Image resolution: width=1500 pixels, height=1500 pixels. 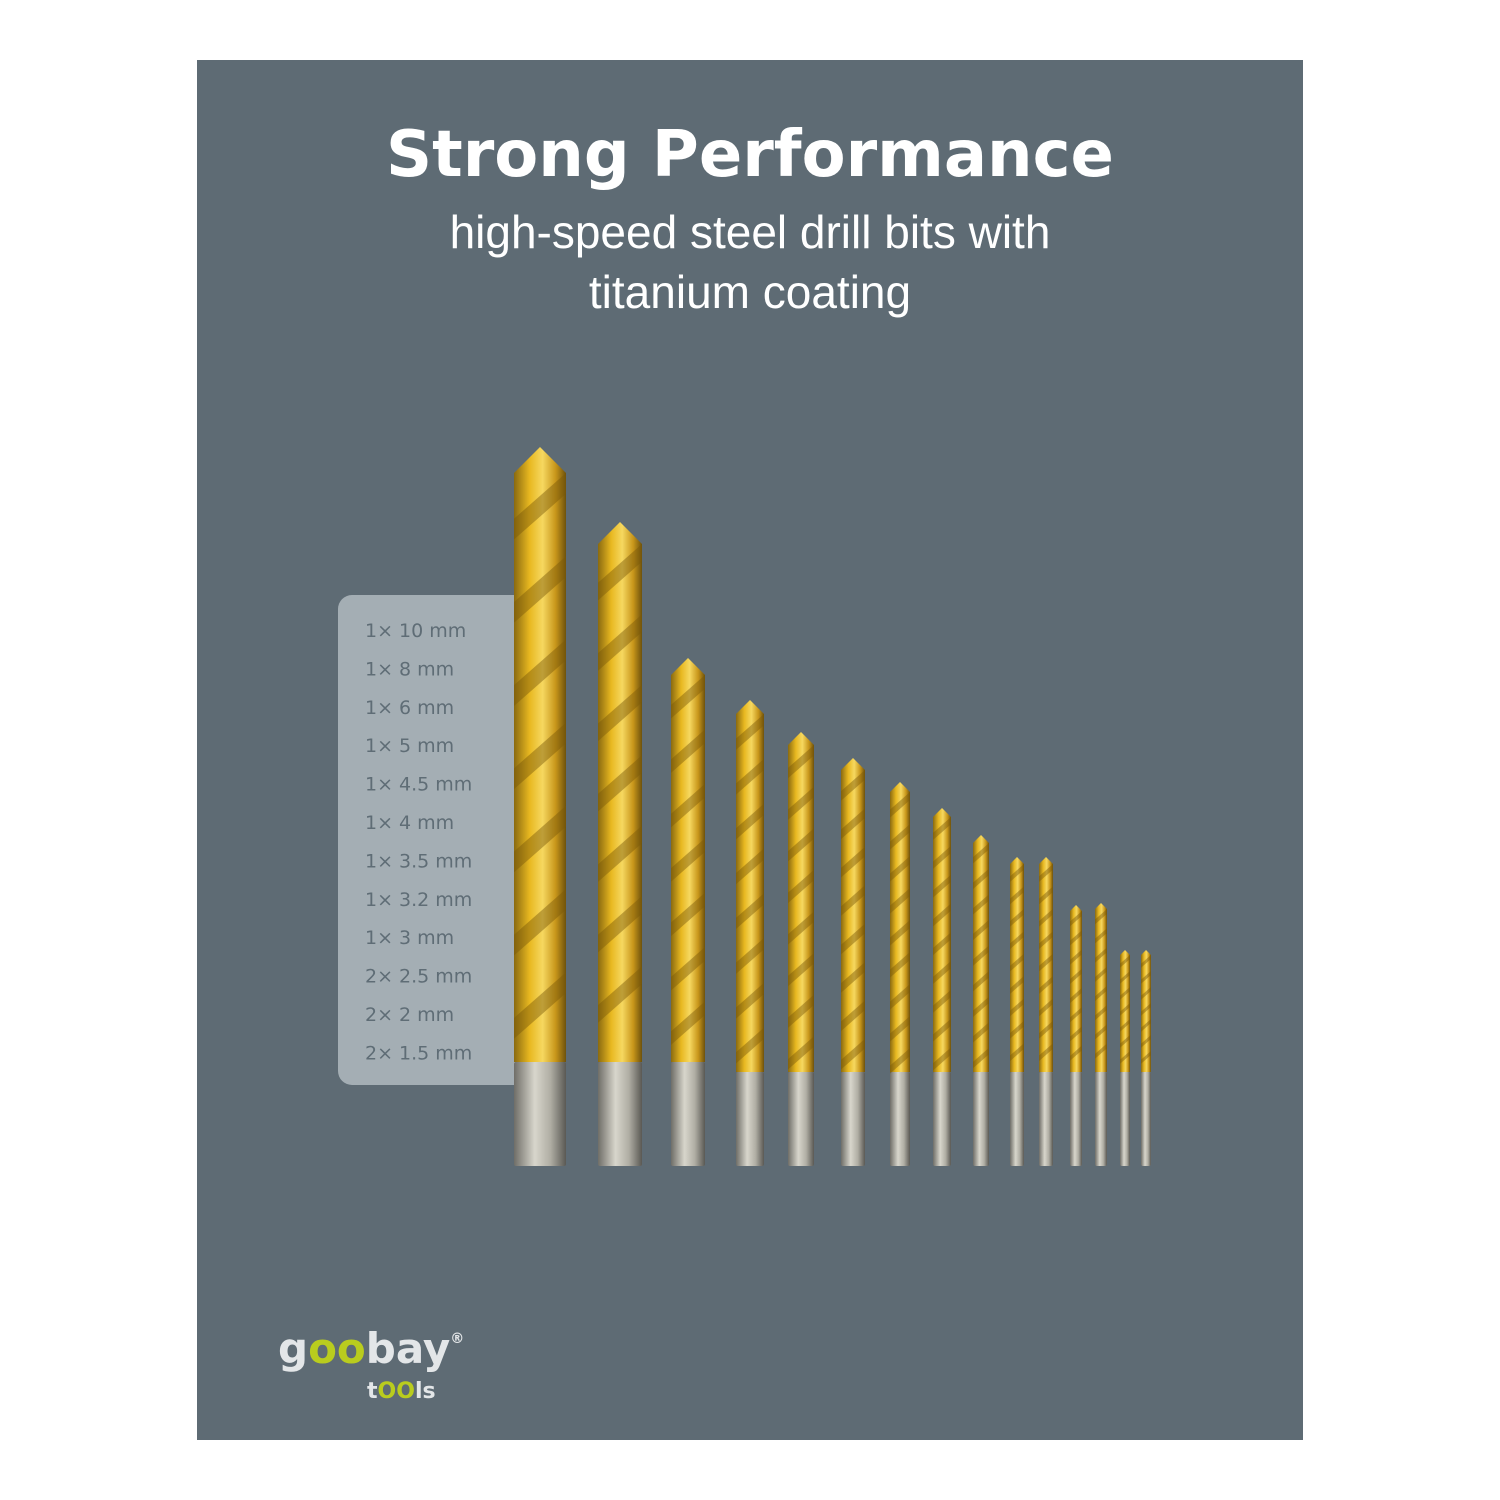 I want to click on size-label: 1× 8 mm, so click(x=409, y=669).